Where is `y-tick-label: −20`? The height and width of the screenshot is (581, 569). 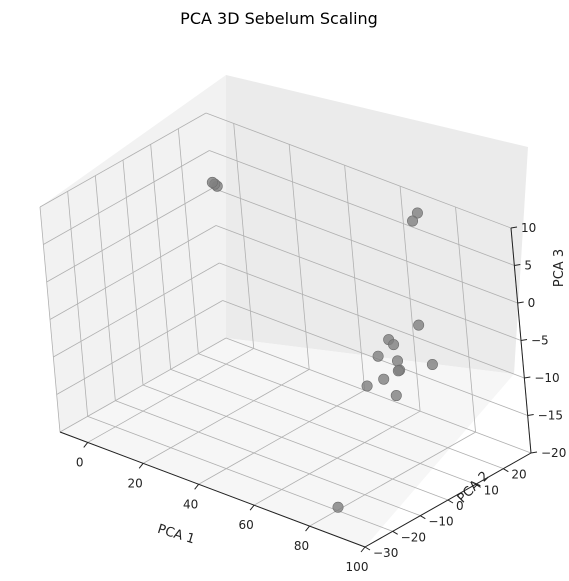 y-tick-label: −20 is located at coordinates (413, 537).